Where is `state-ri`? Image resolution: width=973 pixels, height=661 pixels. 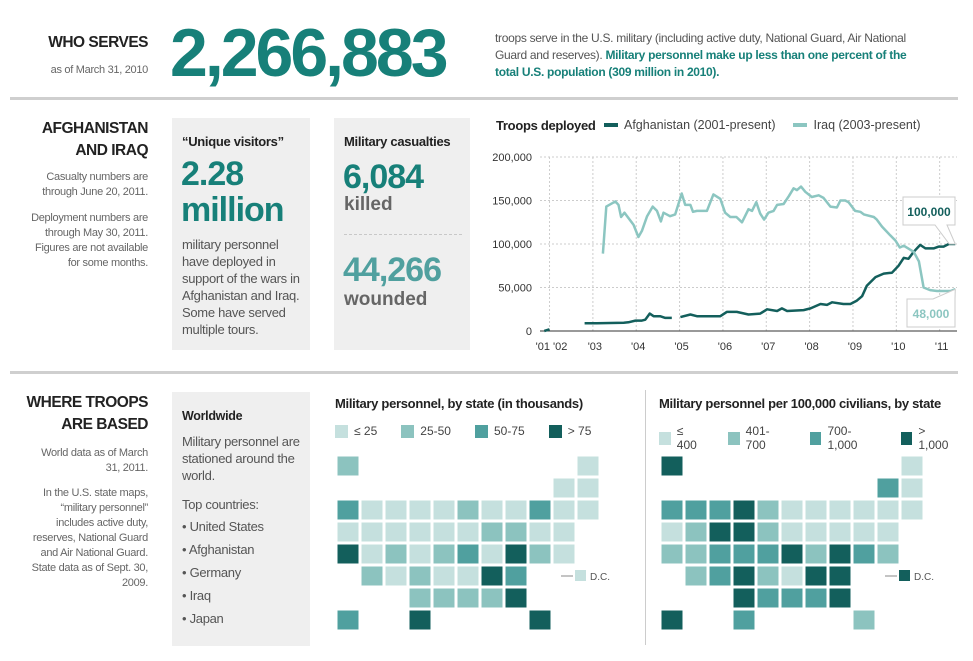
state-ri is located at coordinates (564, 510).